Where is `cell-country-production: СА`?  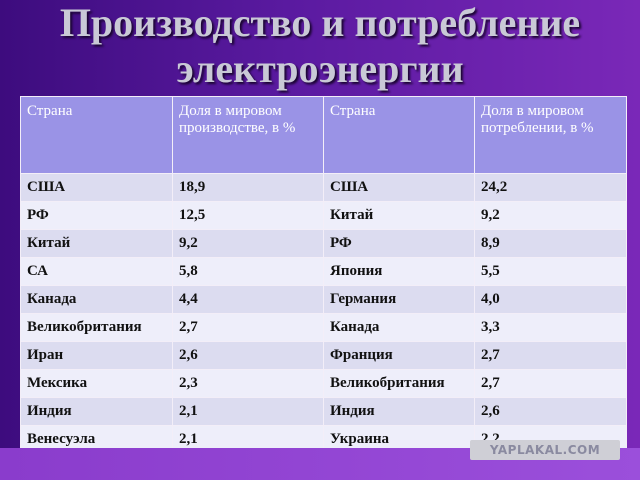
cell-country-production: СА is located at coordinates (96, 271).